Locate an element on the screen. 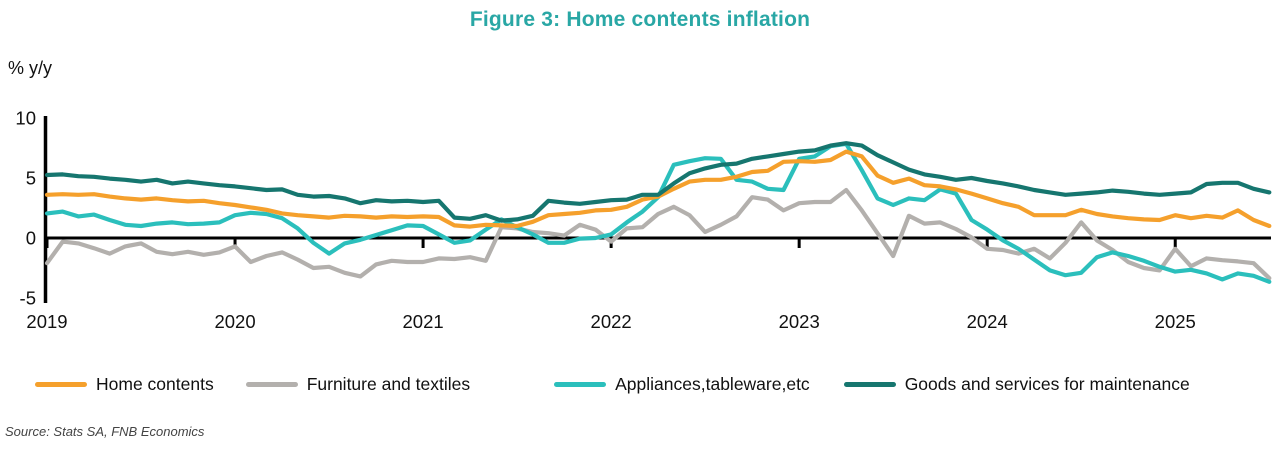 The width and height of the screenshot is (1280, 456). y-axis-tick-label: 5 is located at coordinates (31, 178).